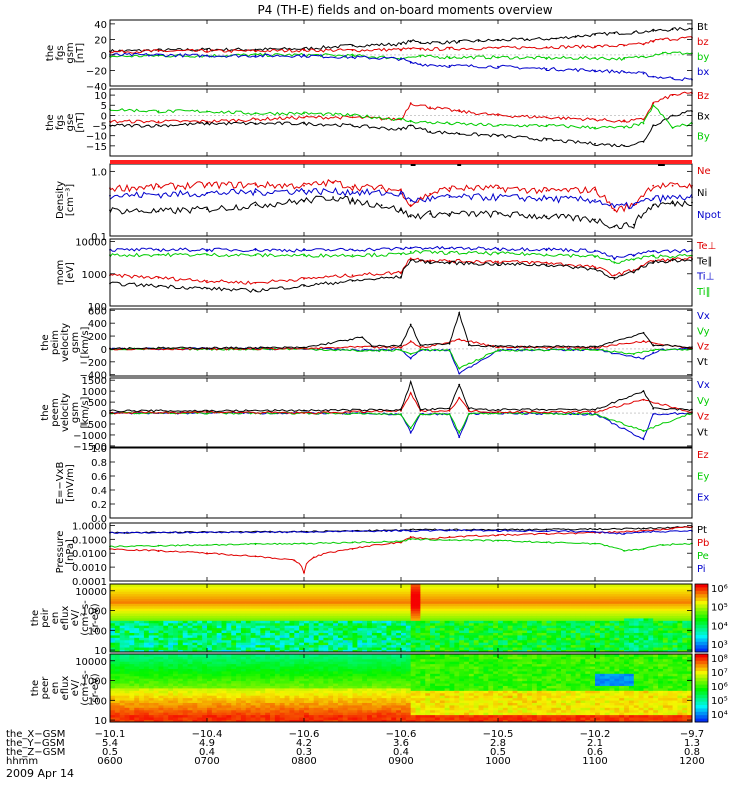  What do you see at coordinates (400, 212) in the screenshot?
I see `series-line-density-Ni` at bounding box center [400, 212].